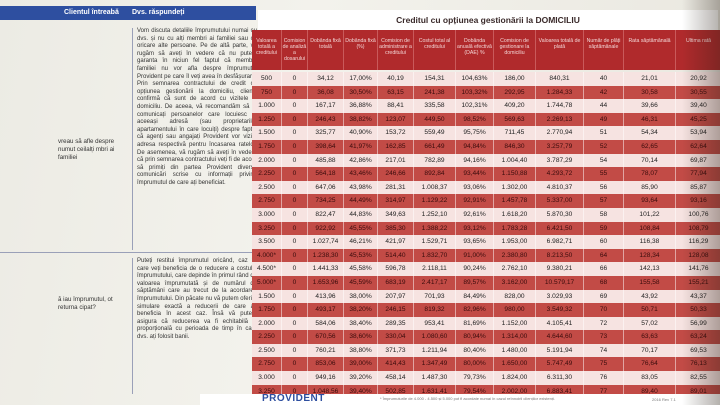 This screenshot has width=720, height=405. I want to click on credit-table-cell: 60, so click(604, 242).